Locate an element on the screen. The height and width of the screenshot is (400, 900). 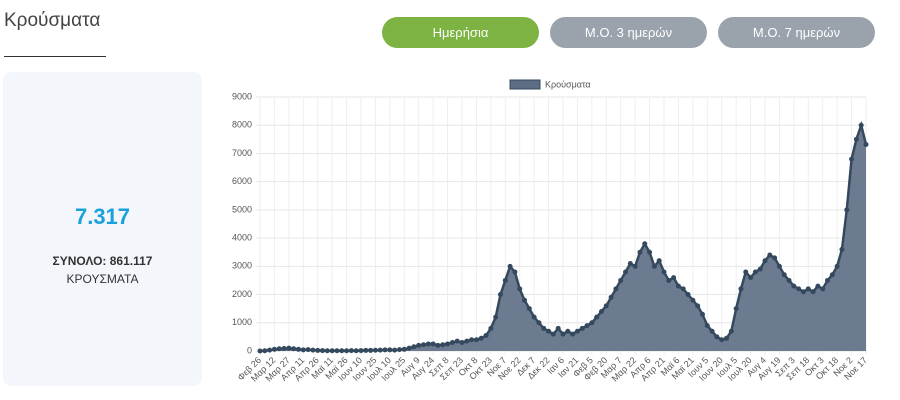
y-tick-label: 8000 is located at coordinates (242, 125).